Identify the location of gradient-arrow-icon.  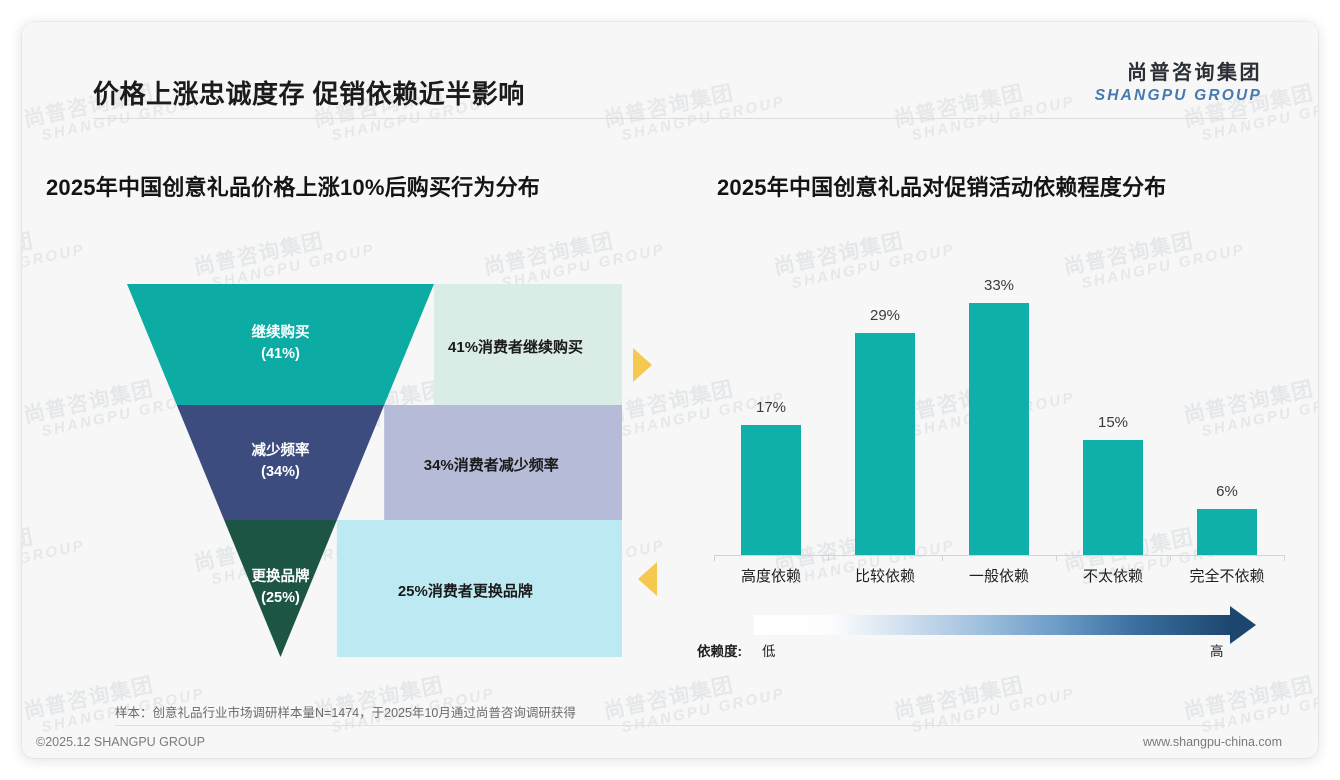
(1243, 625).